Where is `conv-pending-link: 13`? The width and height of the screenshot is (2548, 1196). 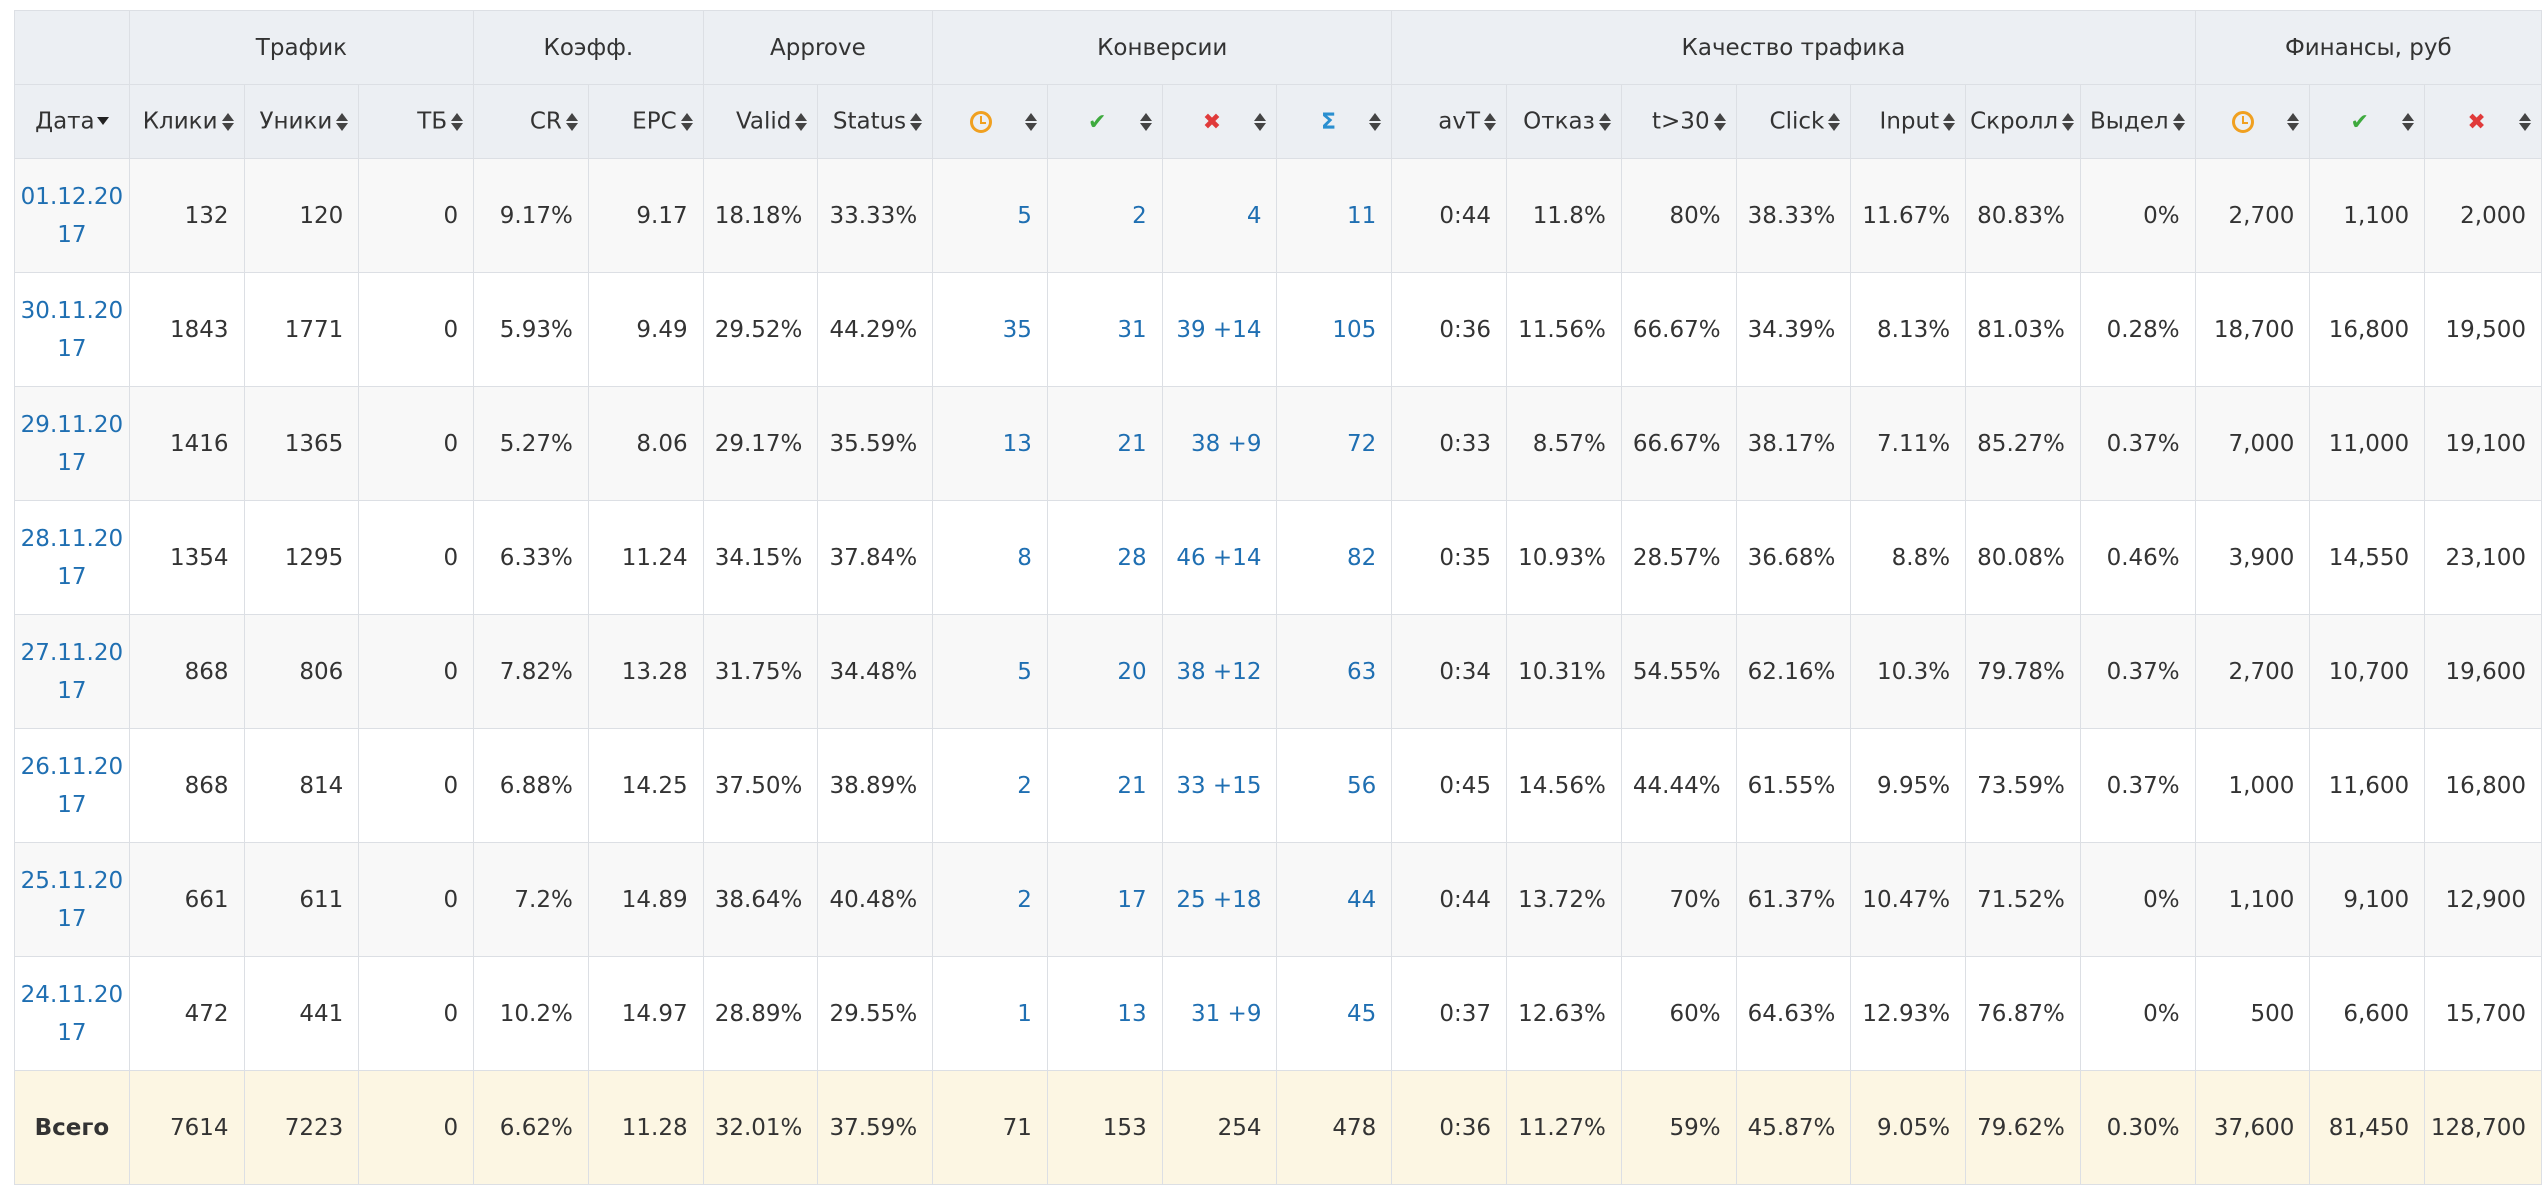
conv-pending-link: 13 is located at coordinates (1017, 443).